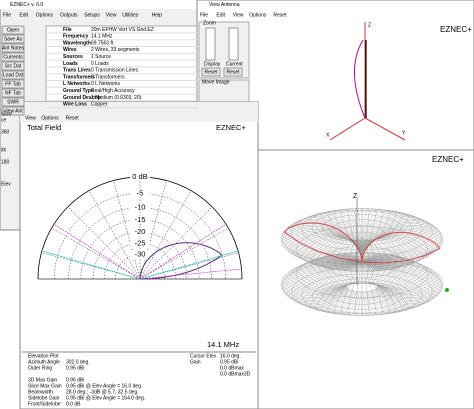 This screenshot has width=474, height=409. I want to click on row-label: Loads, so click(70, 64).